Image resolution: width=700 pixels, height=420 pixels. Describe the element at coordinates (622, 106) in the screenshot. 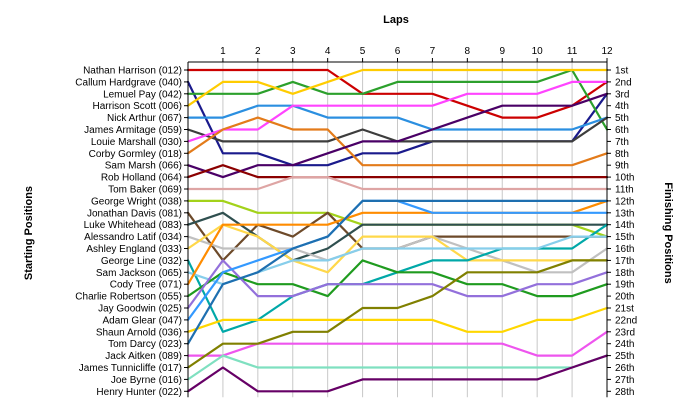

I see `finishing-position-label-4: 4th` at that location.